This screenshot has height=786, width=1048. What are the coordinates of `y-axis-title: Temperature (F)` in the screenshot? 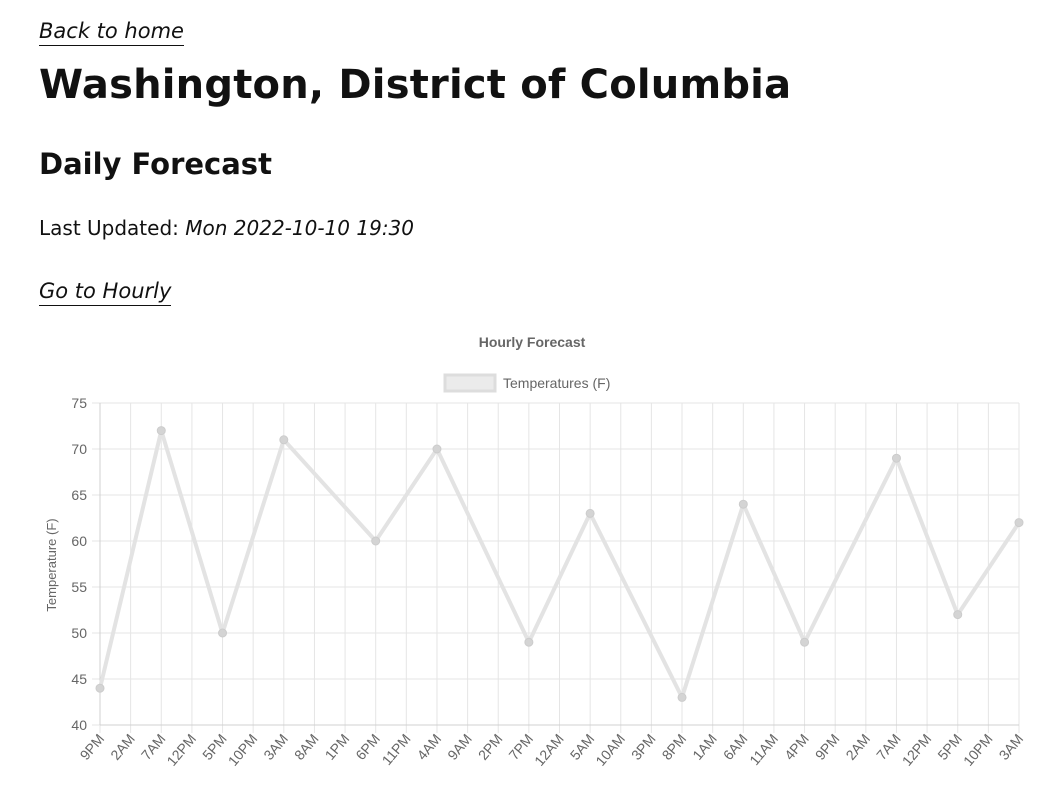 It's located at (51, 564).